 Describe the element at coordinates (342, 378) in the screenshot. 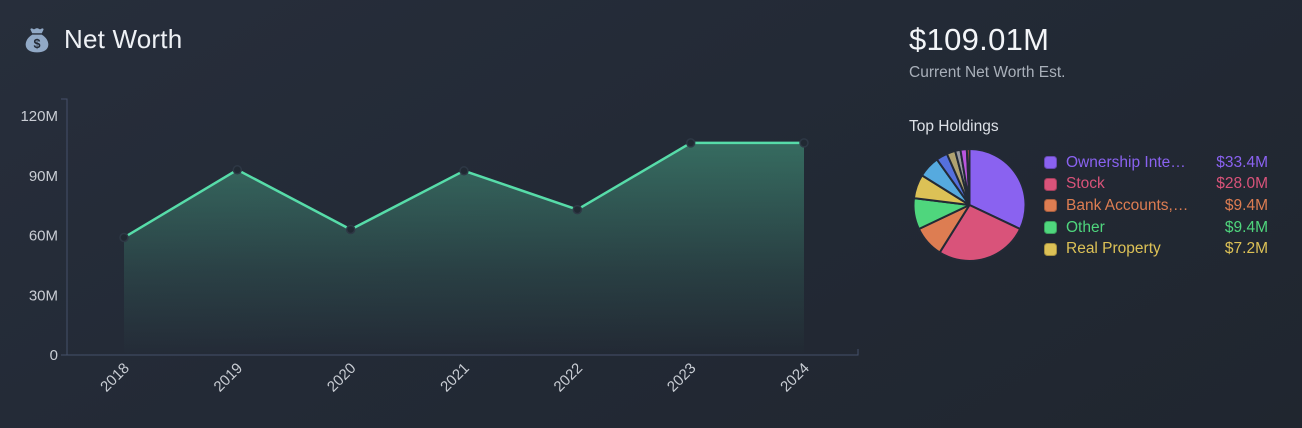

I see `x-tick-label: 2020` at that location.